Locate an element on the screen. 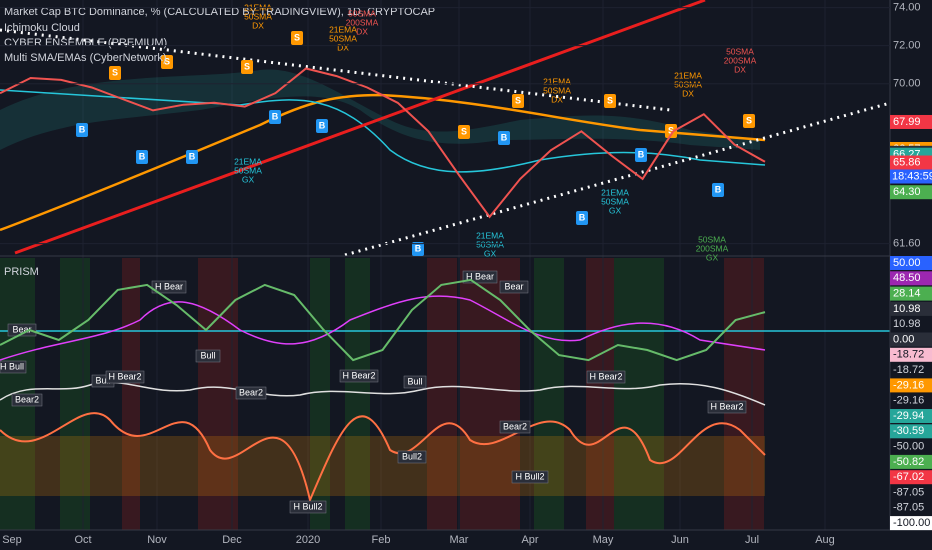 This screenshot has width=932, height=550. zone is located at coordinates (382, 466).